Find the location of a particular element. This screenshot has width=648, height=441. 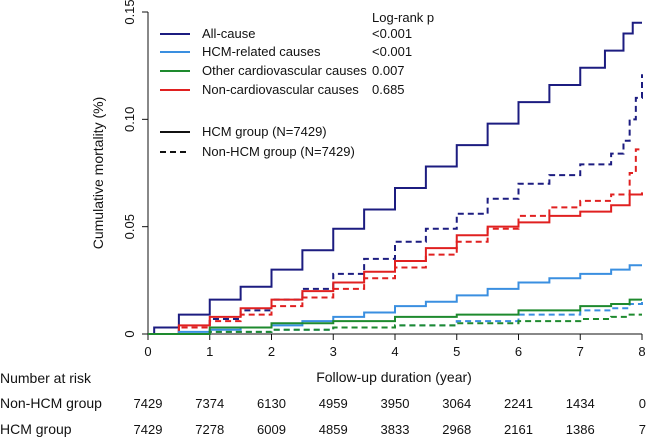

x-tick-label: 0 is located at coordinates (147, 351).